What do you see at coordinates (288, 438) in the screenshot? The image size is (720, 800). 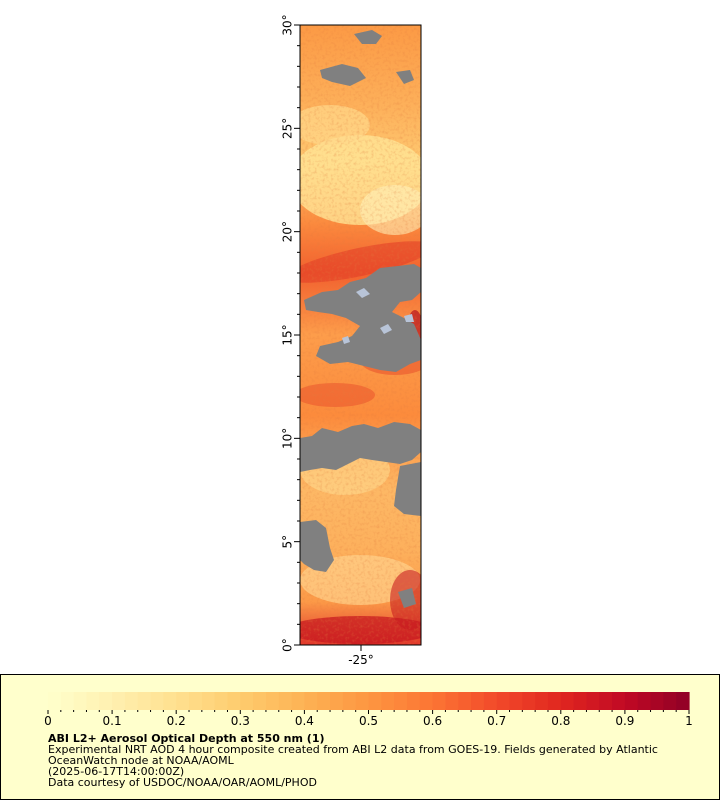 I see `lat-tick-label: 10°` at bounding box center [288, 438].